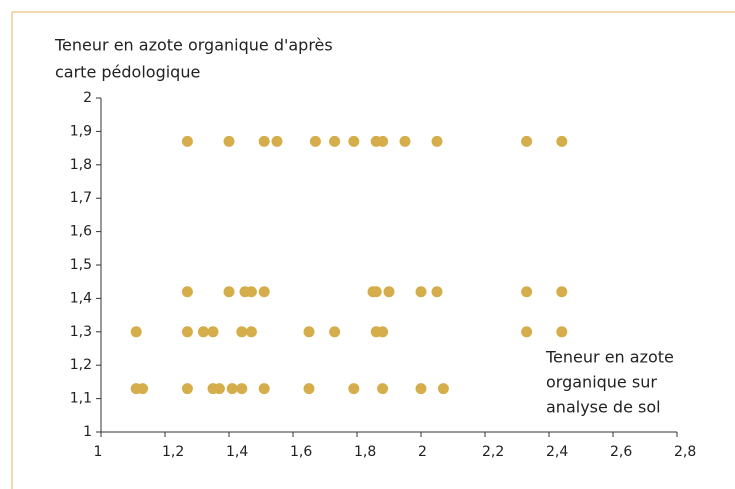 This screenshot has height=489, width=735. I want to click on x-axis-title: organique sur, so click(601, 382).